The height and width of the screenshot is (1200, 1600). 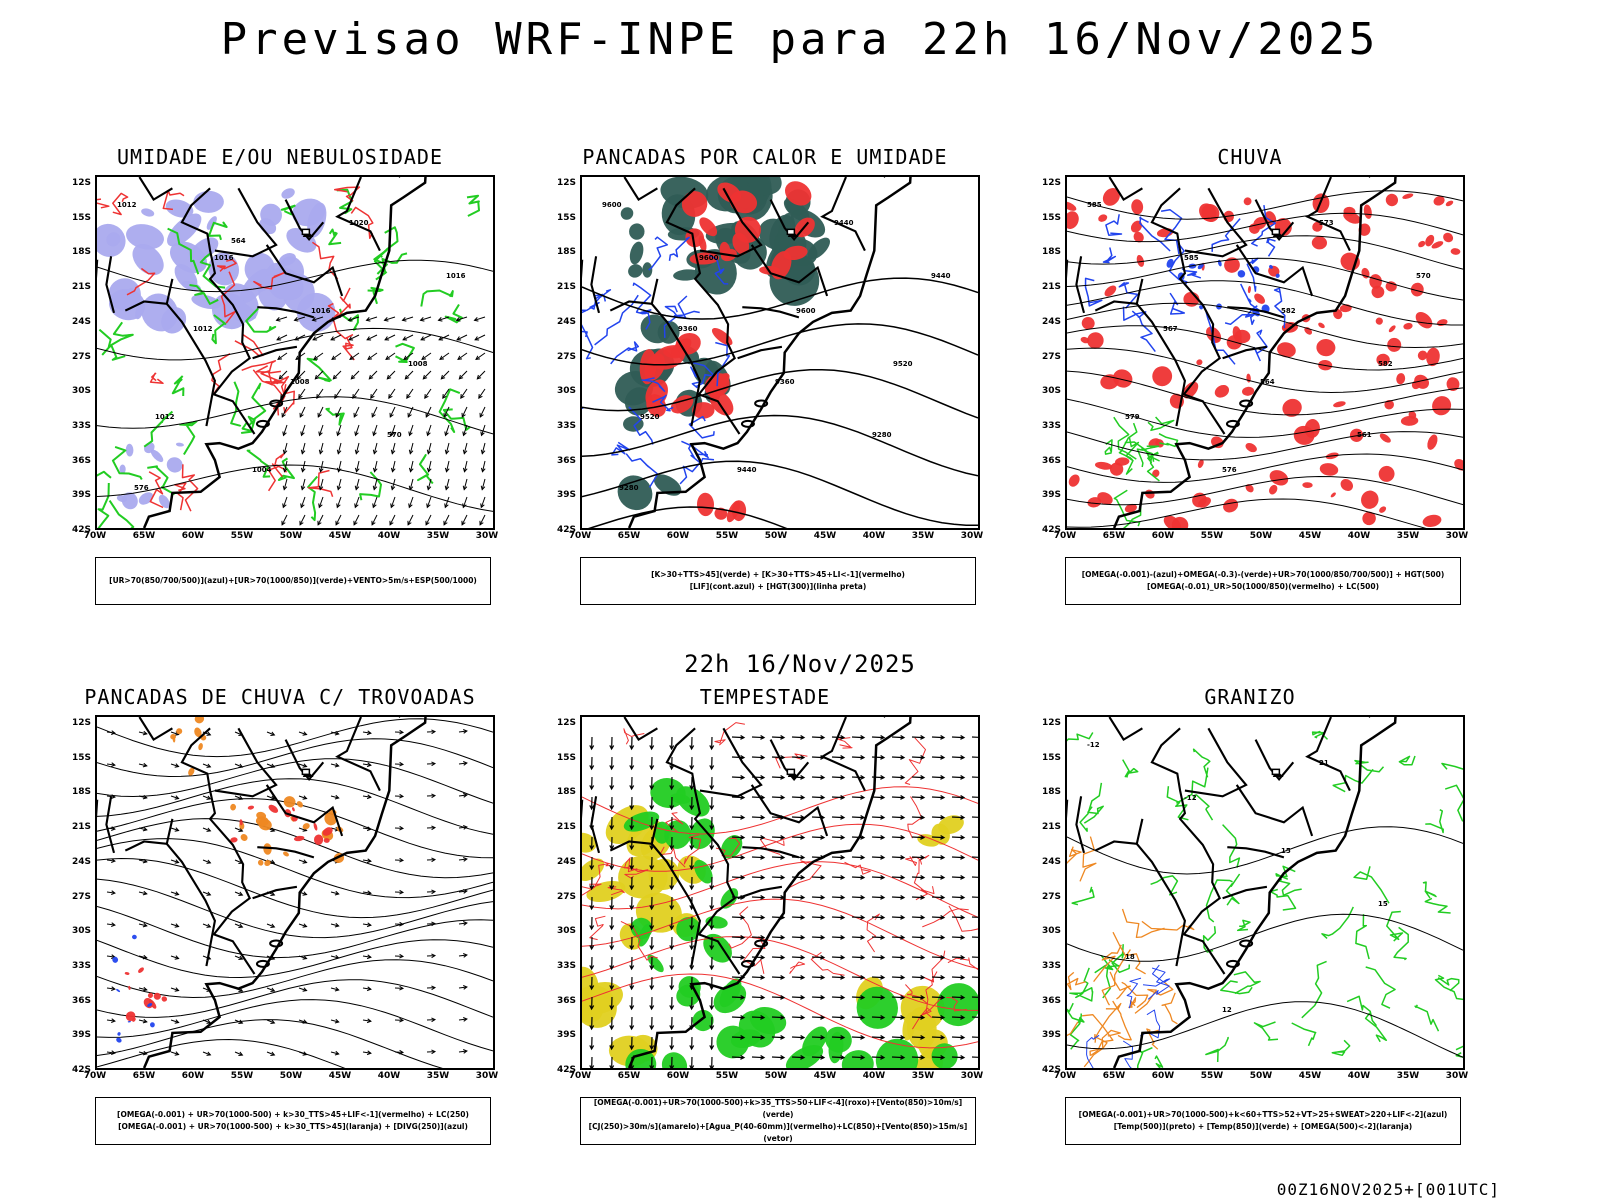 What do you see at coordinates (1261, 1078) in the screenshot?
I see `longitude-axis: 70W 65W 60W 55W 50W 45W 40W 35W 30W` at bounding box center [1261, 1078].